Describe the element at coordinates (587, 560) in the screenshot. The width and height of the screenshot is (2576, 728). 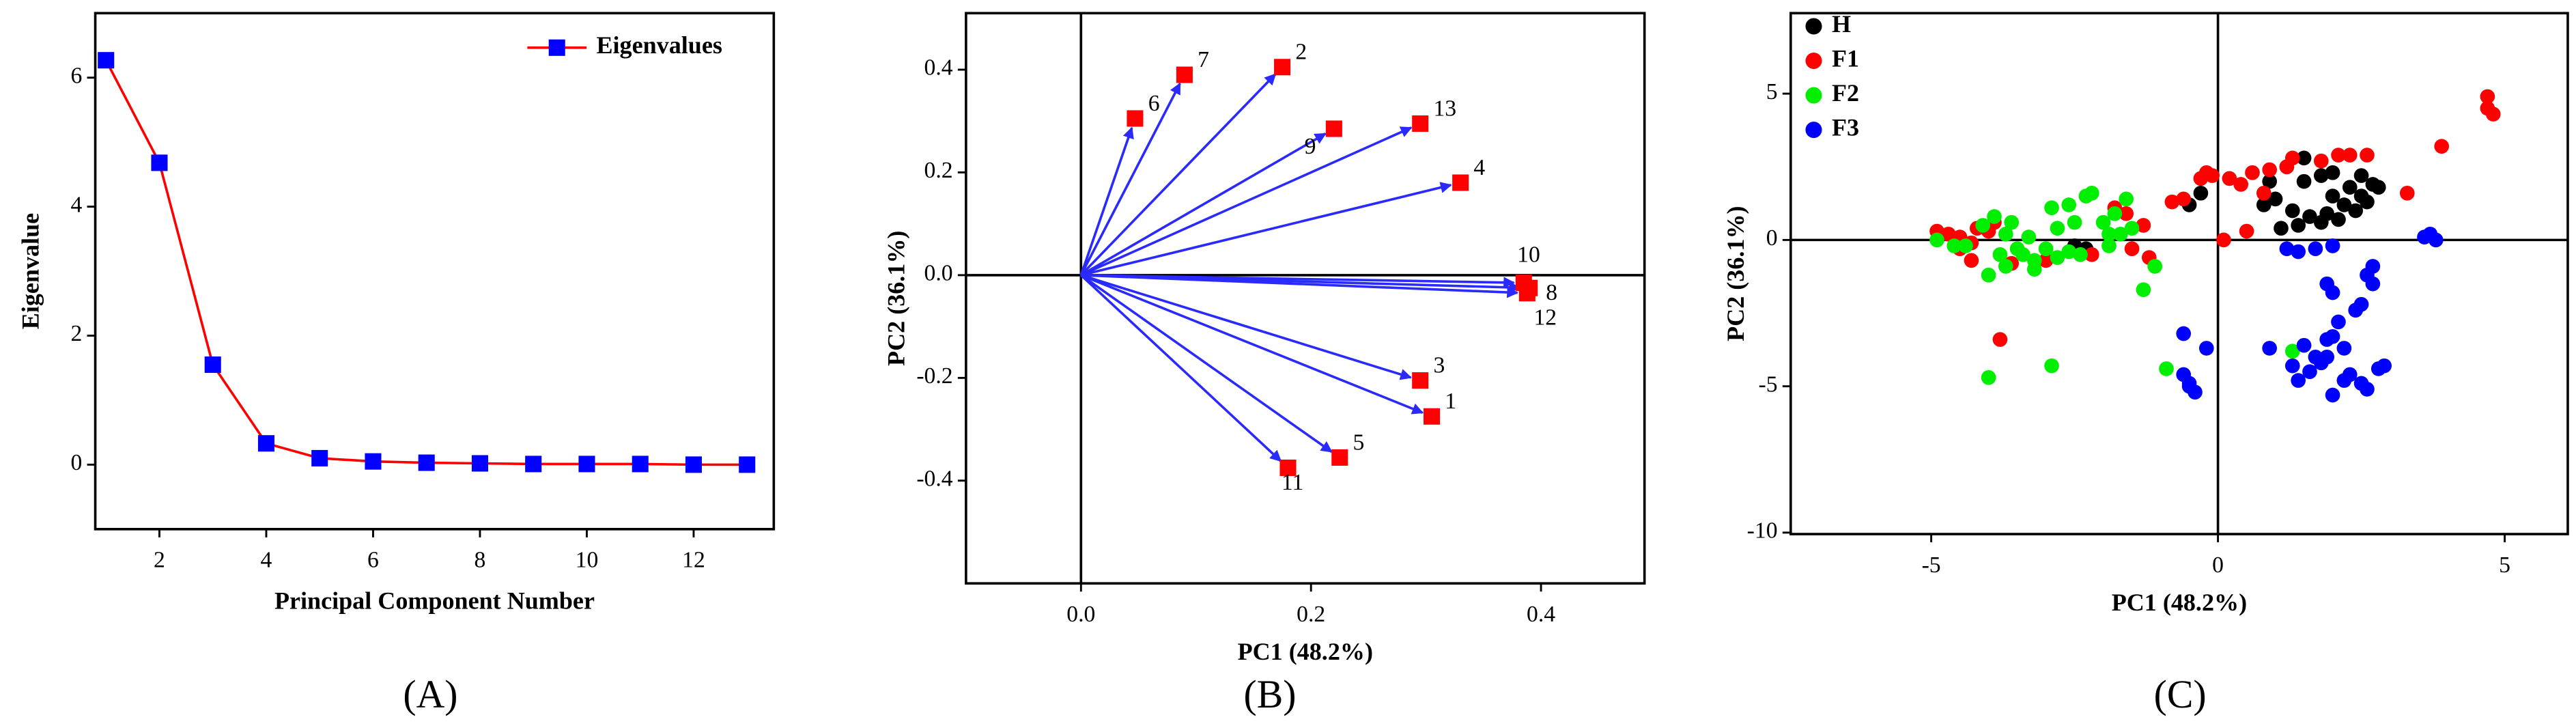
I see `x-tick-label: 10` at that location.